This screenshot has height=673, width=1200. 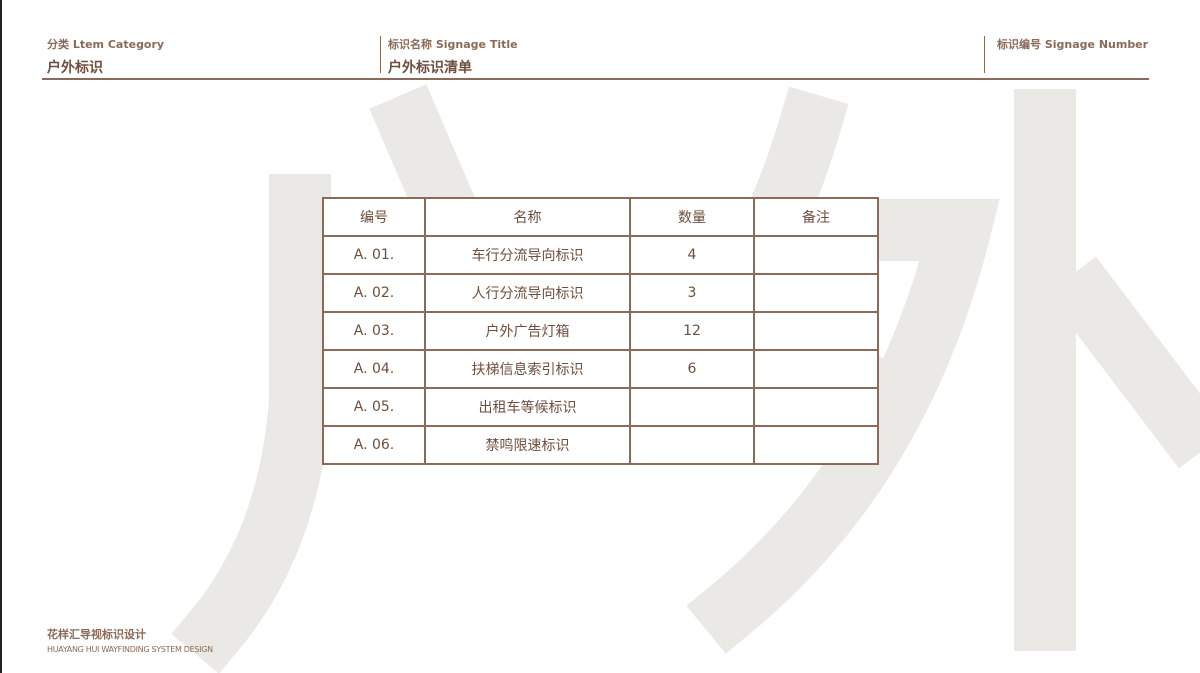 I want to click on col-header: 编号, so click(x=374, y=217).